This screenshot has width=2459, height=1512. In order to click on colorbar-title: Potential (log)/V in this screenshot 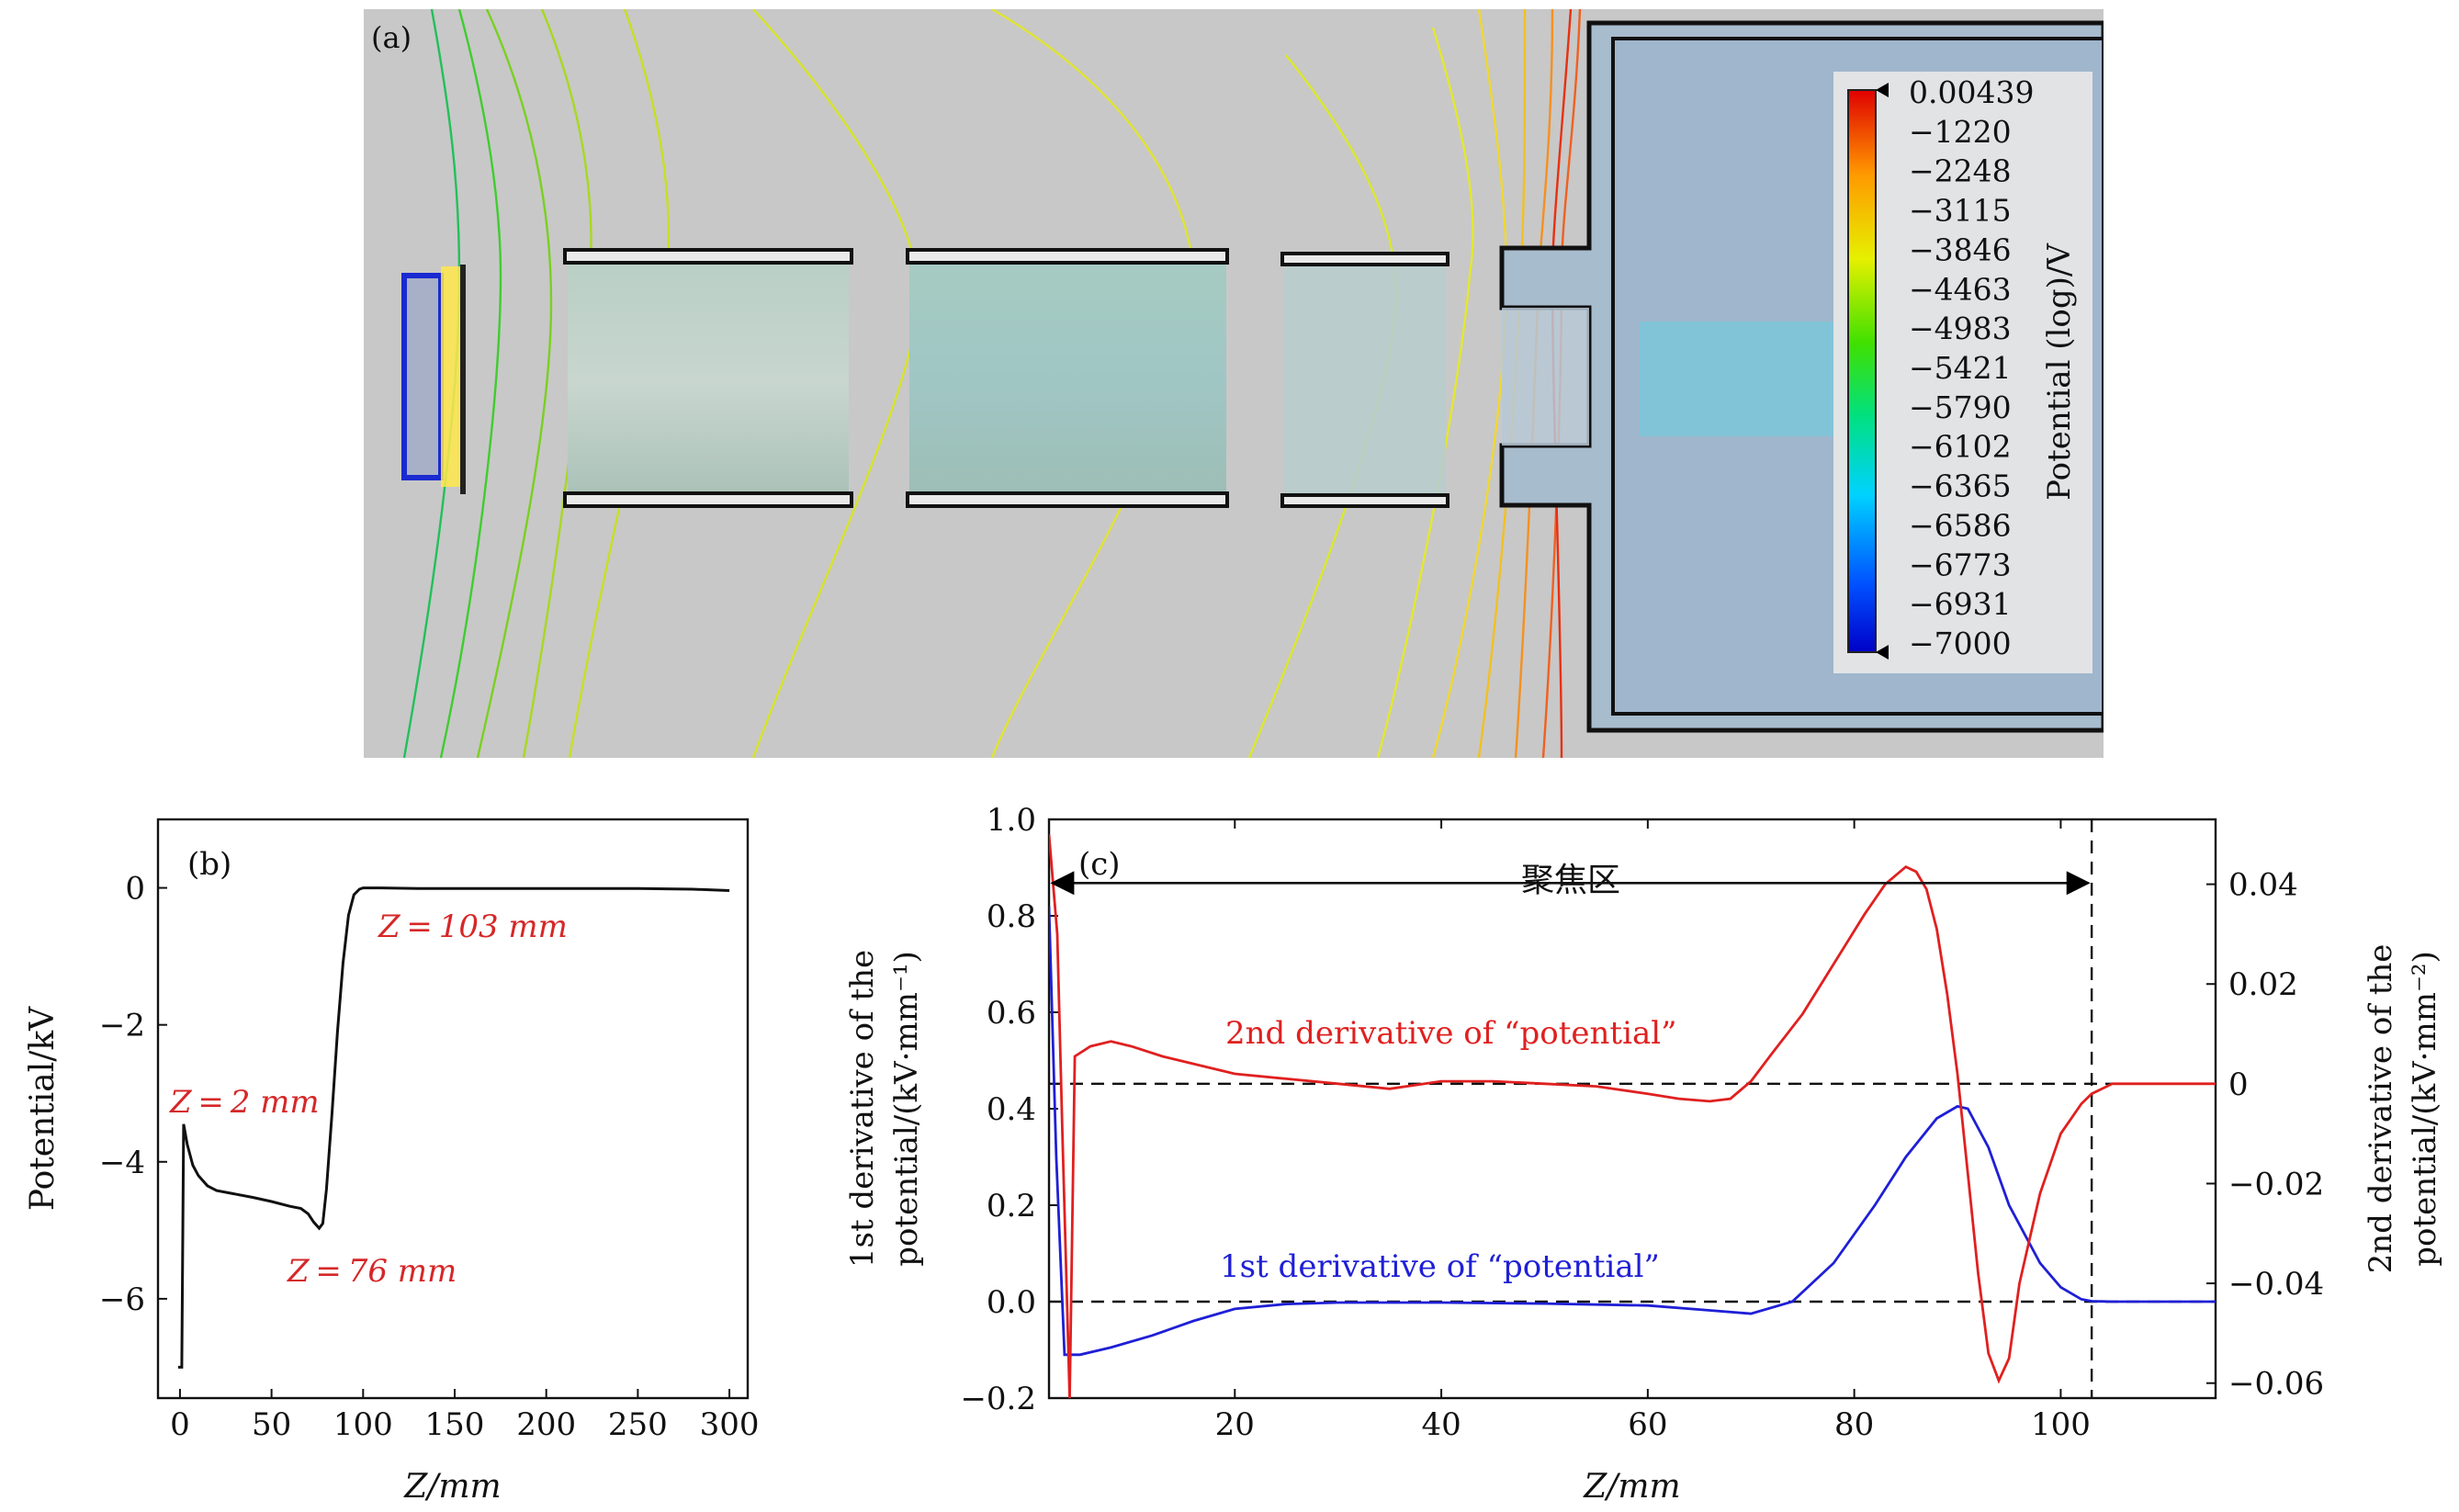, I will do `click(2059, 372)`.